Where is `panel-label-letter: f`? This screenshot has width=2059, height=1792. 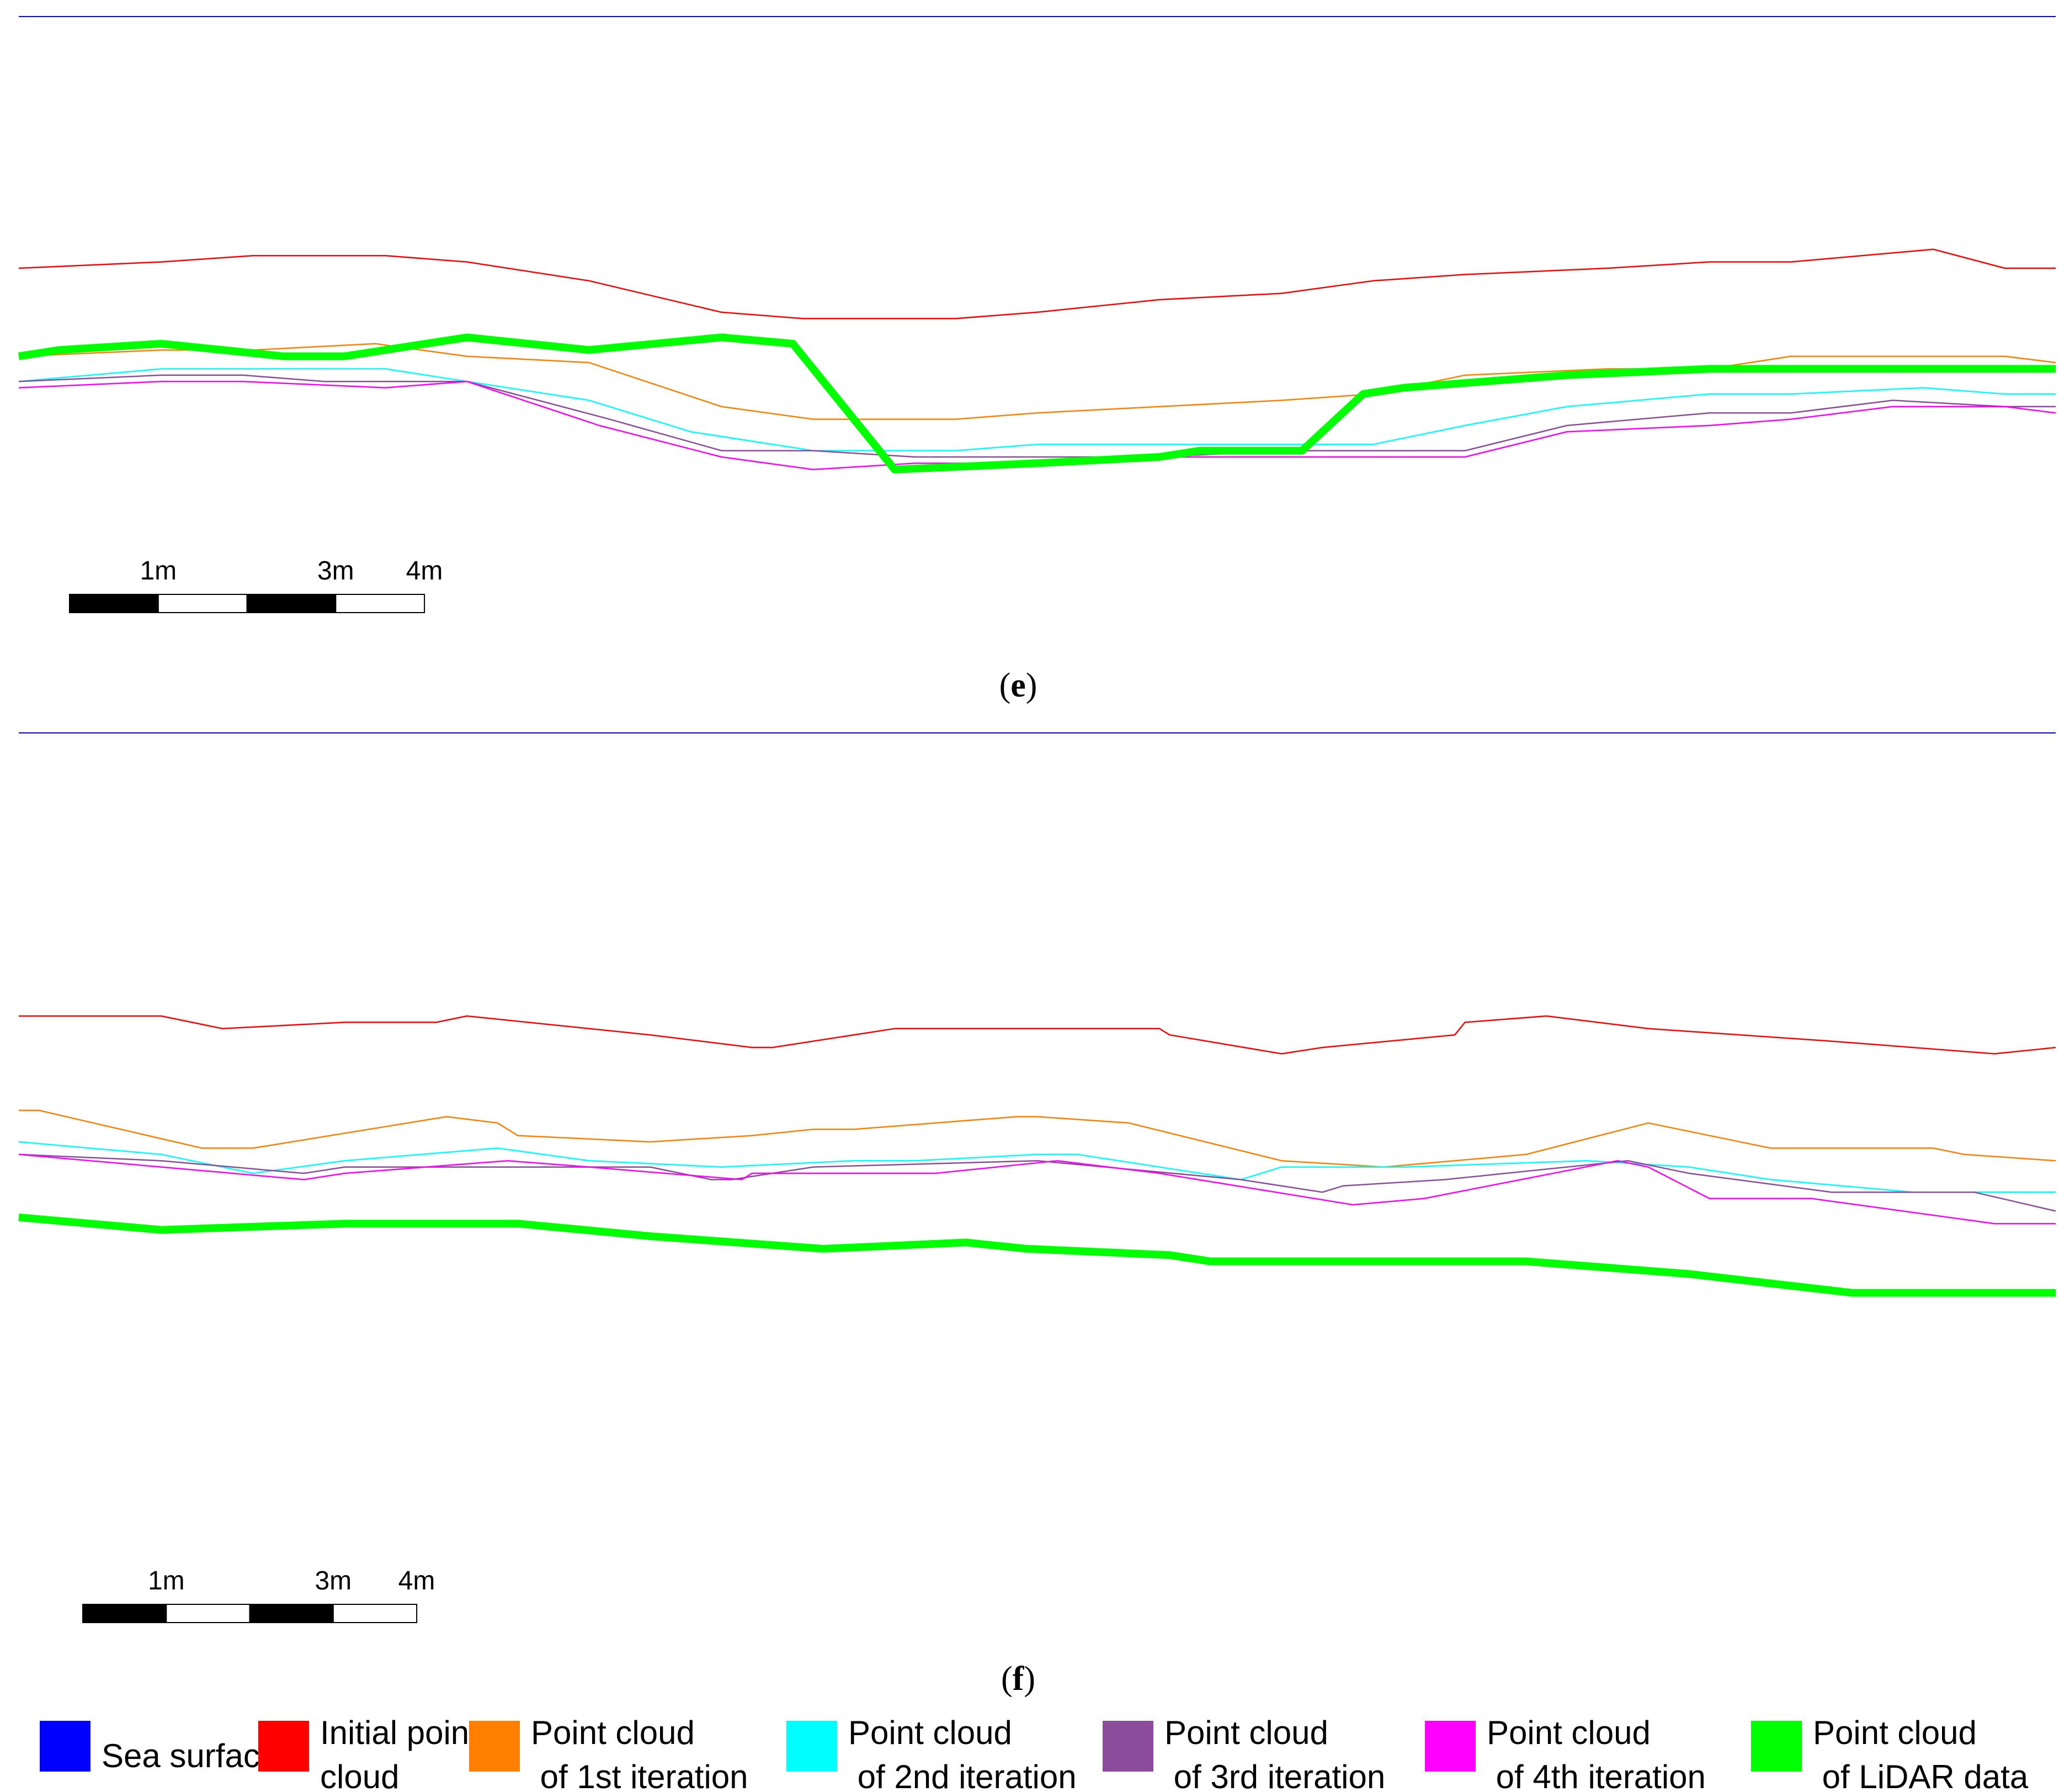 panel-label-letter: f is located at coordinates (1019, 1679).